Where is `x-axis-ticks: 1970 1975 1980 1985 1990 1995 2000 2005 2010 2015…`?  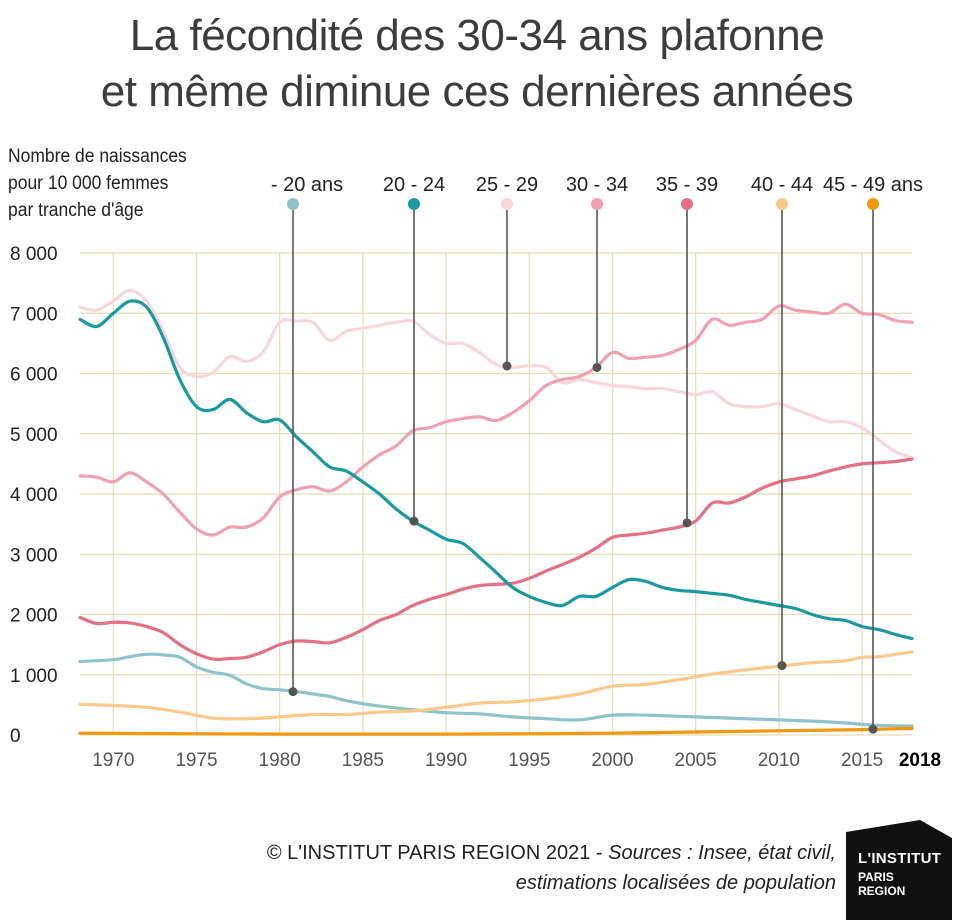 x-axis-ticks: 1970 1975 1980 1985 1990 1995 2000 2005 2010 2015… is located at coordinates (516, 760).